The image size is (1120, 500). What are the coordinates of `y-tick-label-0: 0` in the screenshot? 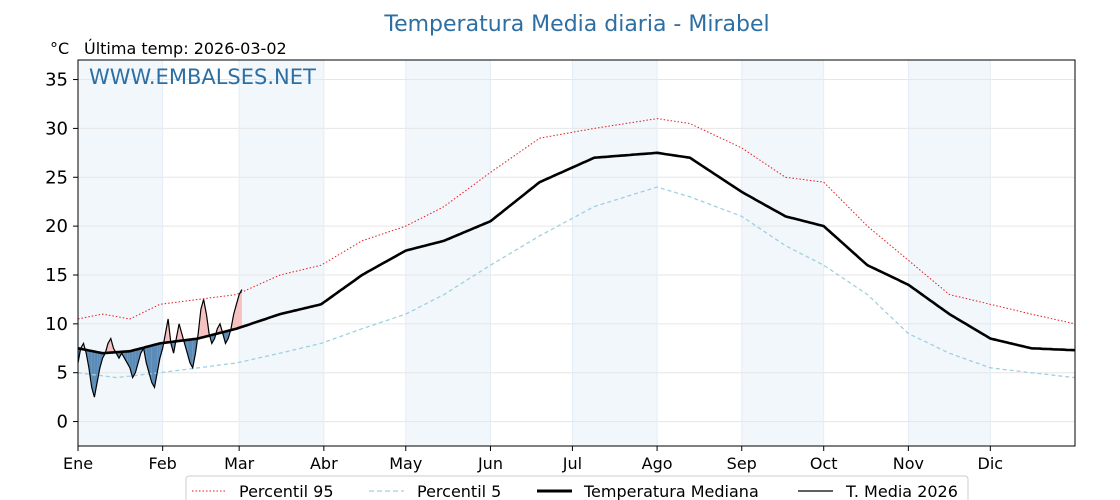 It's located at (62, 422).